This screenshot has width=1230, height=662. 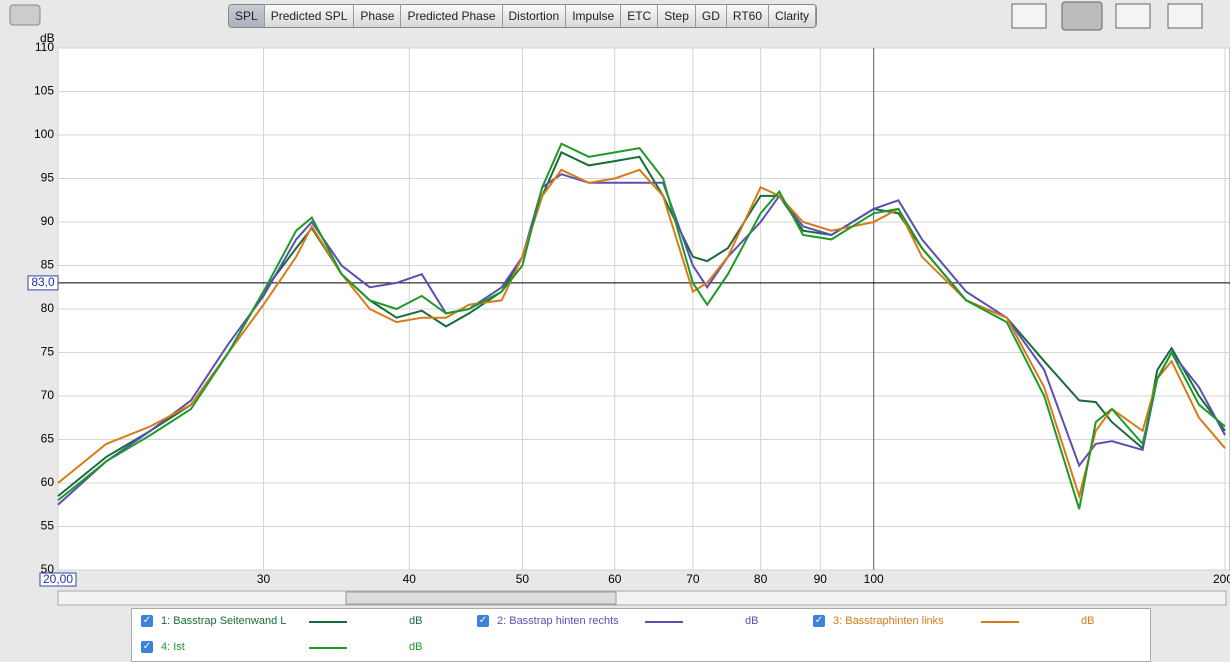 What do you see at coordinates (693, 579) in the screenshot?
I see `x-tick-label: 70` at bounding box center [693, 579].